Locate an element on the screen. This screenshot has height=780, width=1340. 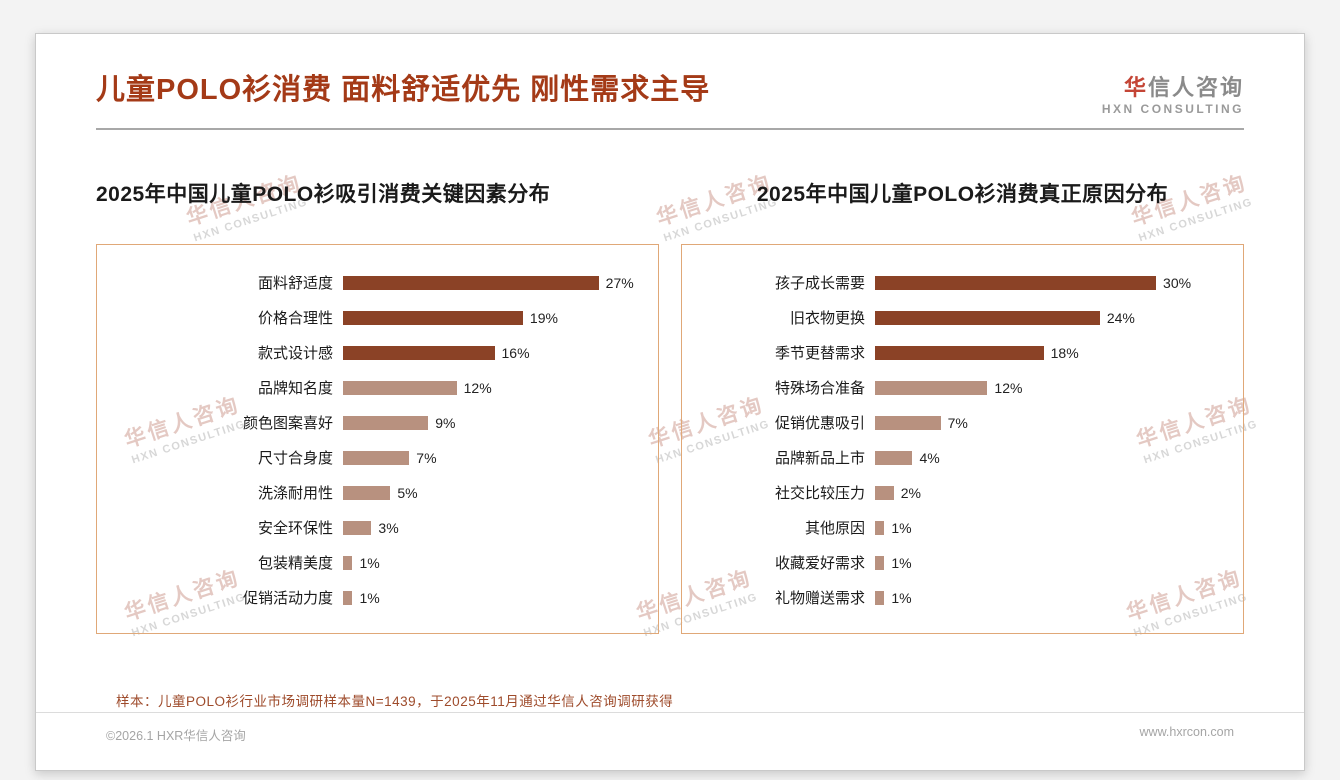
bar-row: 促销活动力度 1% is located at coordinates (375, 597).